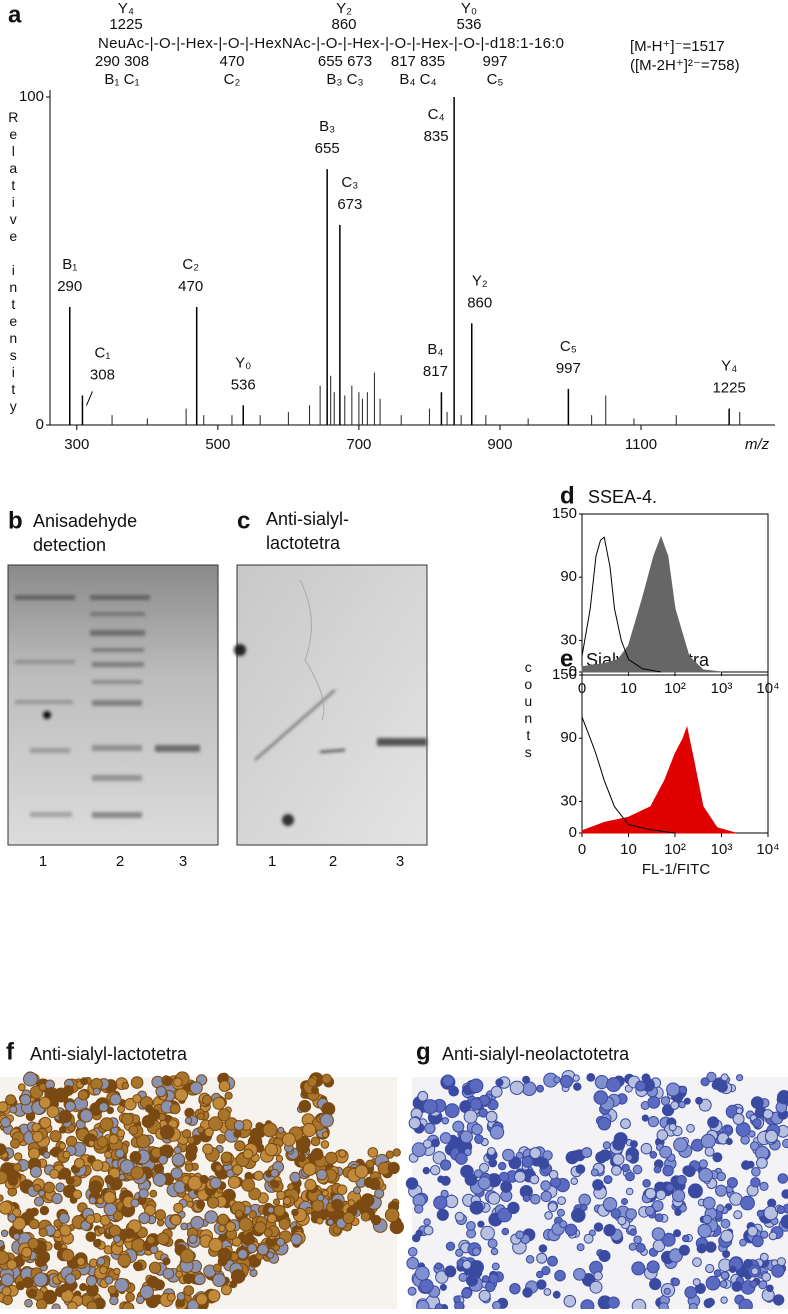 The height and width of the screenshot is (1314, 788). I want to click on y-tick-label: 150, so click(564, 513).